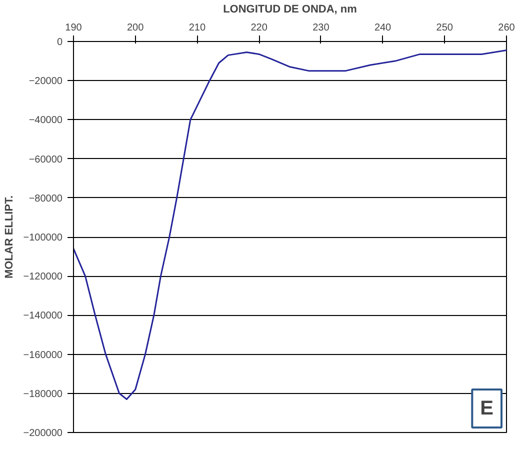  Describe the element at coordinates (45, 82) in the screenshot. I see `y-tick-label: −20000` at that location.